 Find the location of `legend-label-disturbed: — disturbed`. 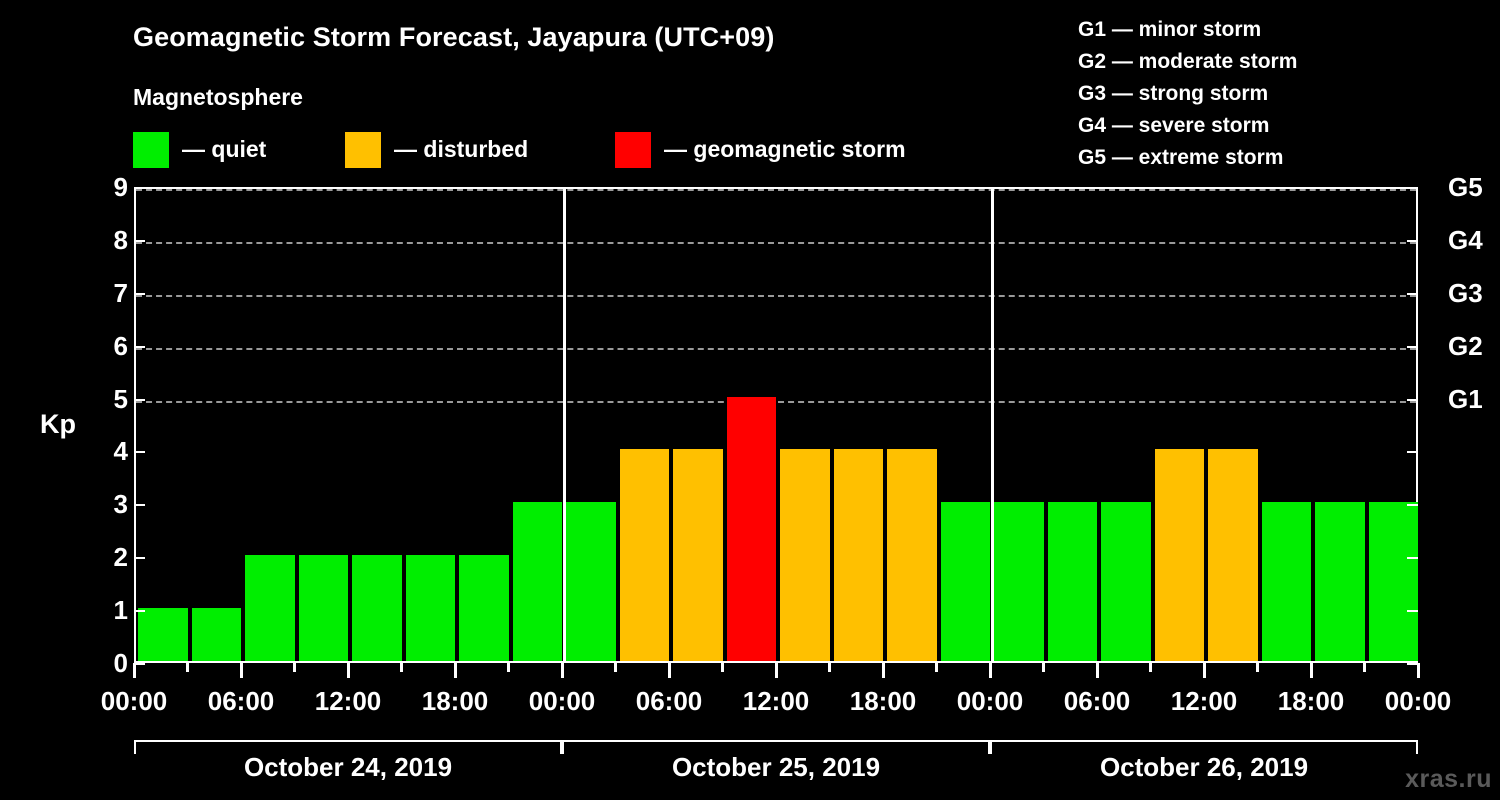

legend-label-disturbed: — disturbed is located at coordinates (461, 148).